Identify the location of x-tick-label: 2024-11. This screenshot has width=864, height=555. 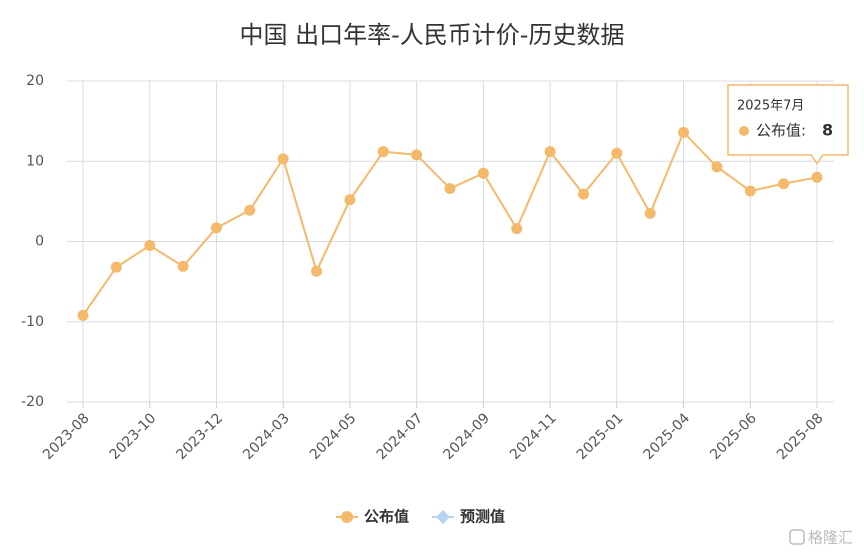
(533, 436).